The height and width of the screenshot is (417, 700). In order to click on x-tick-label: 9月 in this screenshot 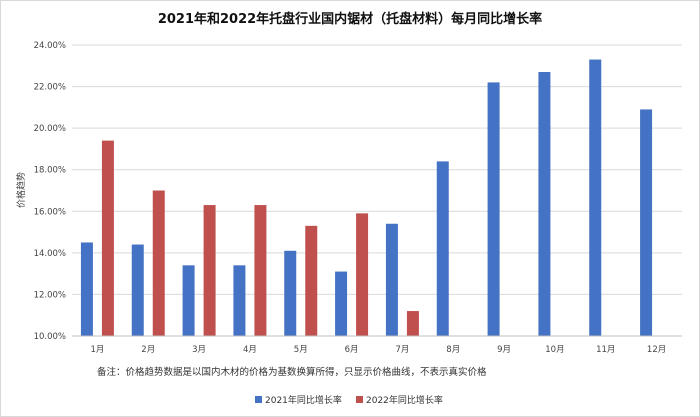, I will do `click(504, 350)`.